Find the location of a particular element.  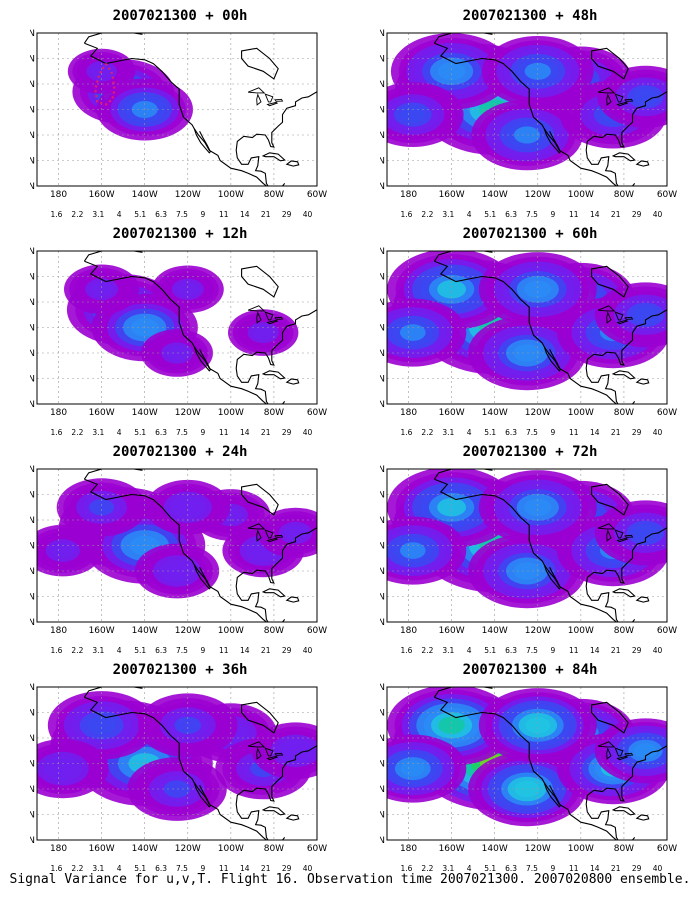

longitude-label: 120W is located at coordinates (538, 413).